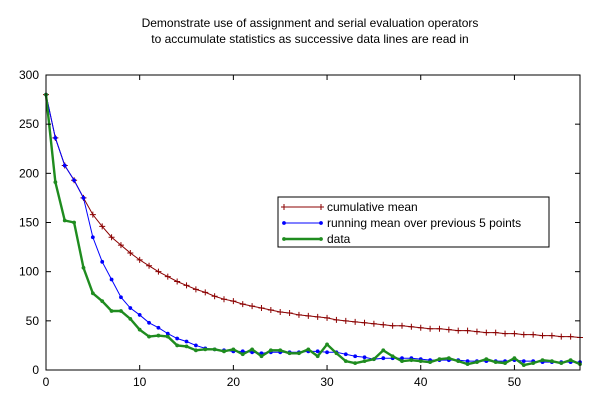 The image size is (600, 400). Describe the element at coordinates (339, 239) in the screenshot. I see `legend-label: data` at that location.